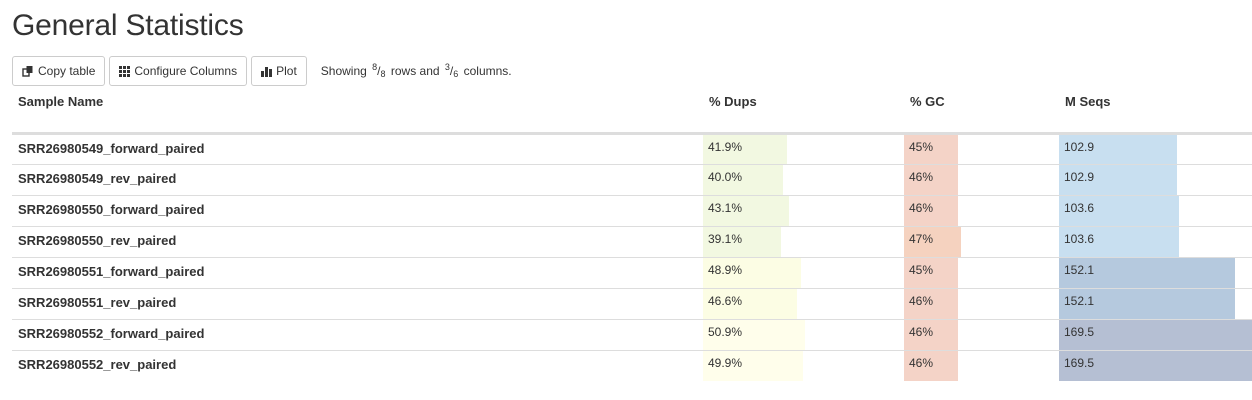 This screenshot has width=1252, height=400. What do you see at coordinates (67, 71) in the screenshot?
I see `copy-table-label: Copy table` at bounding box center [67, 71].